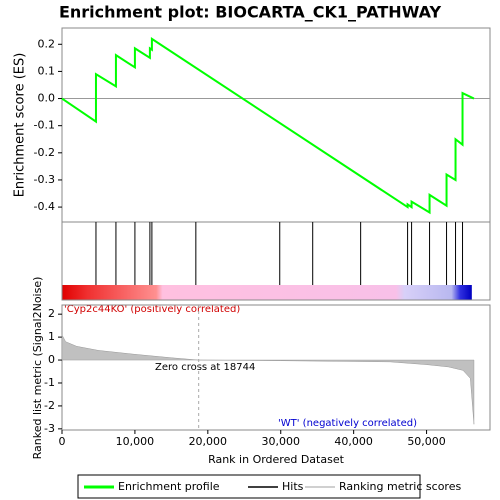 The height and width of the screenshot is (500, 500). I want to click on y-tick-label: 0.0, so click(47, 98).